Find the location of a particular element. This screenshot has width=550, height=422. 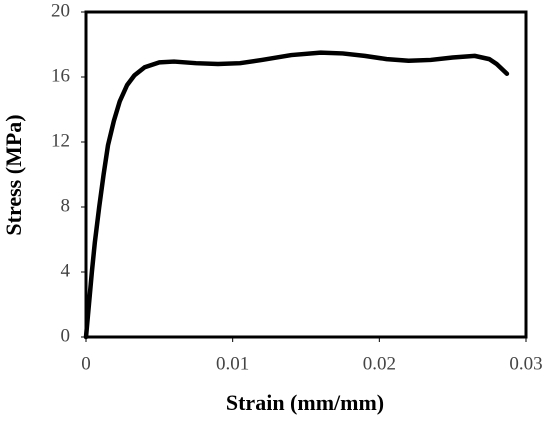

y-tick-label: 8 is located at coordinates (66, 205).